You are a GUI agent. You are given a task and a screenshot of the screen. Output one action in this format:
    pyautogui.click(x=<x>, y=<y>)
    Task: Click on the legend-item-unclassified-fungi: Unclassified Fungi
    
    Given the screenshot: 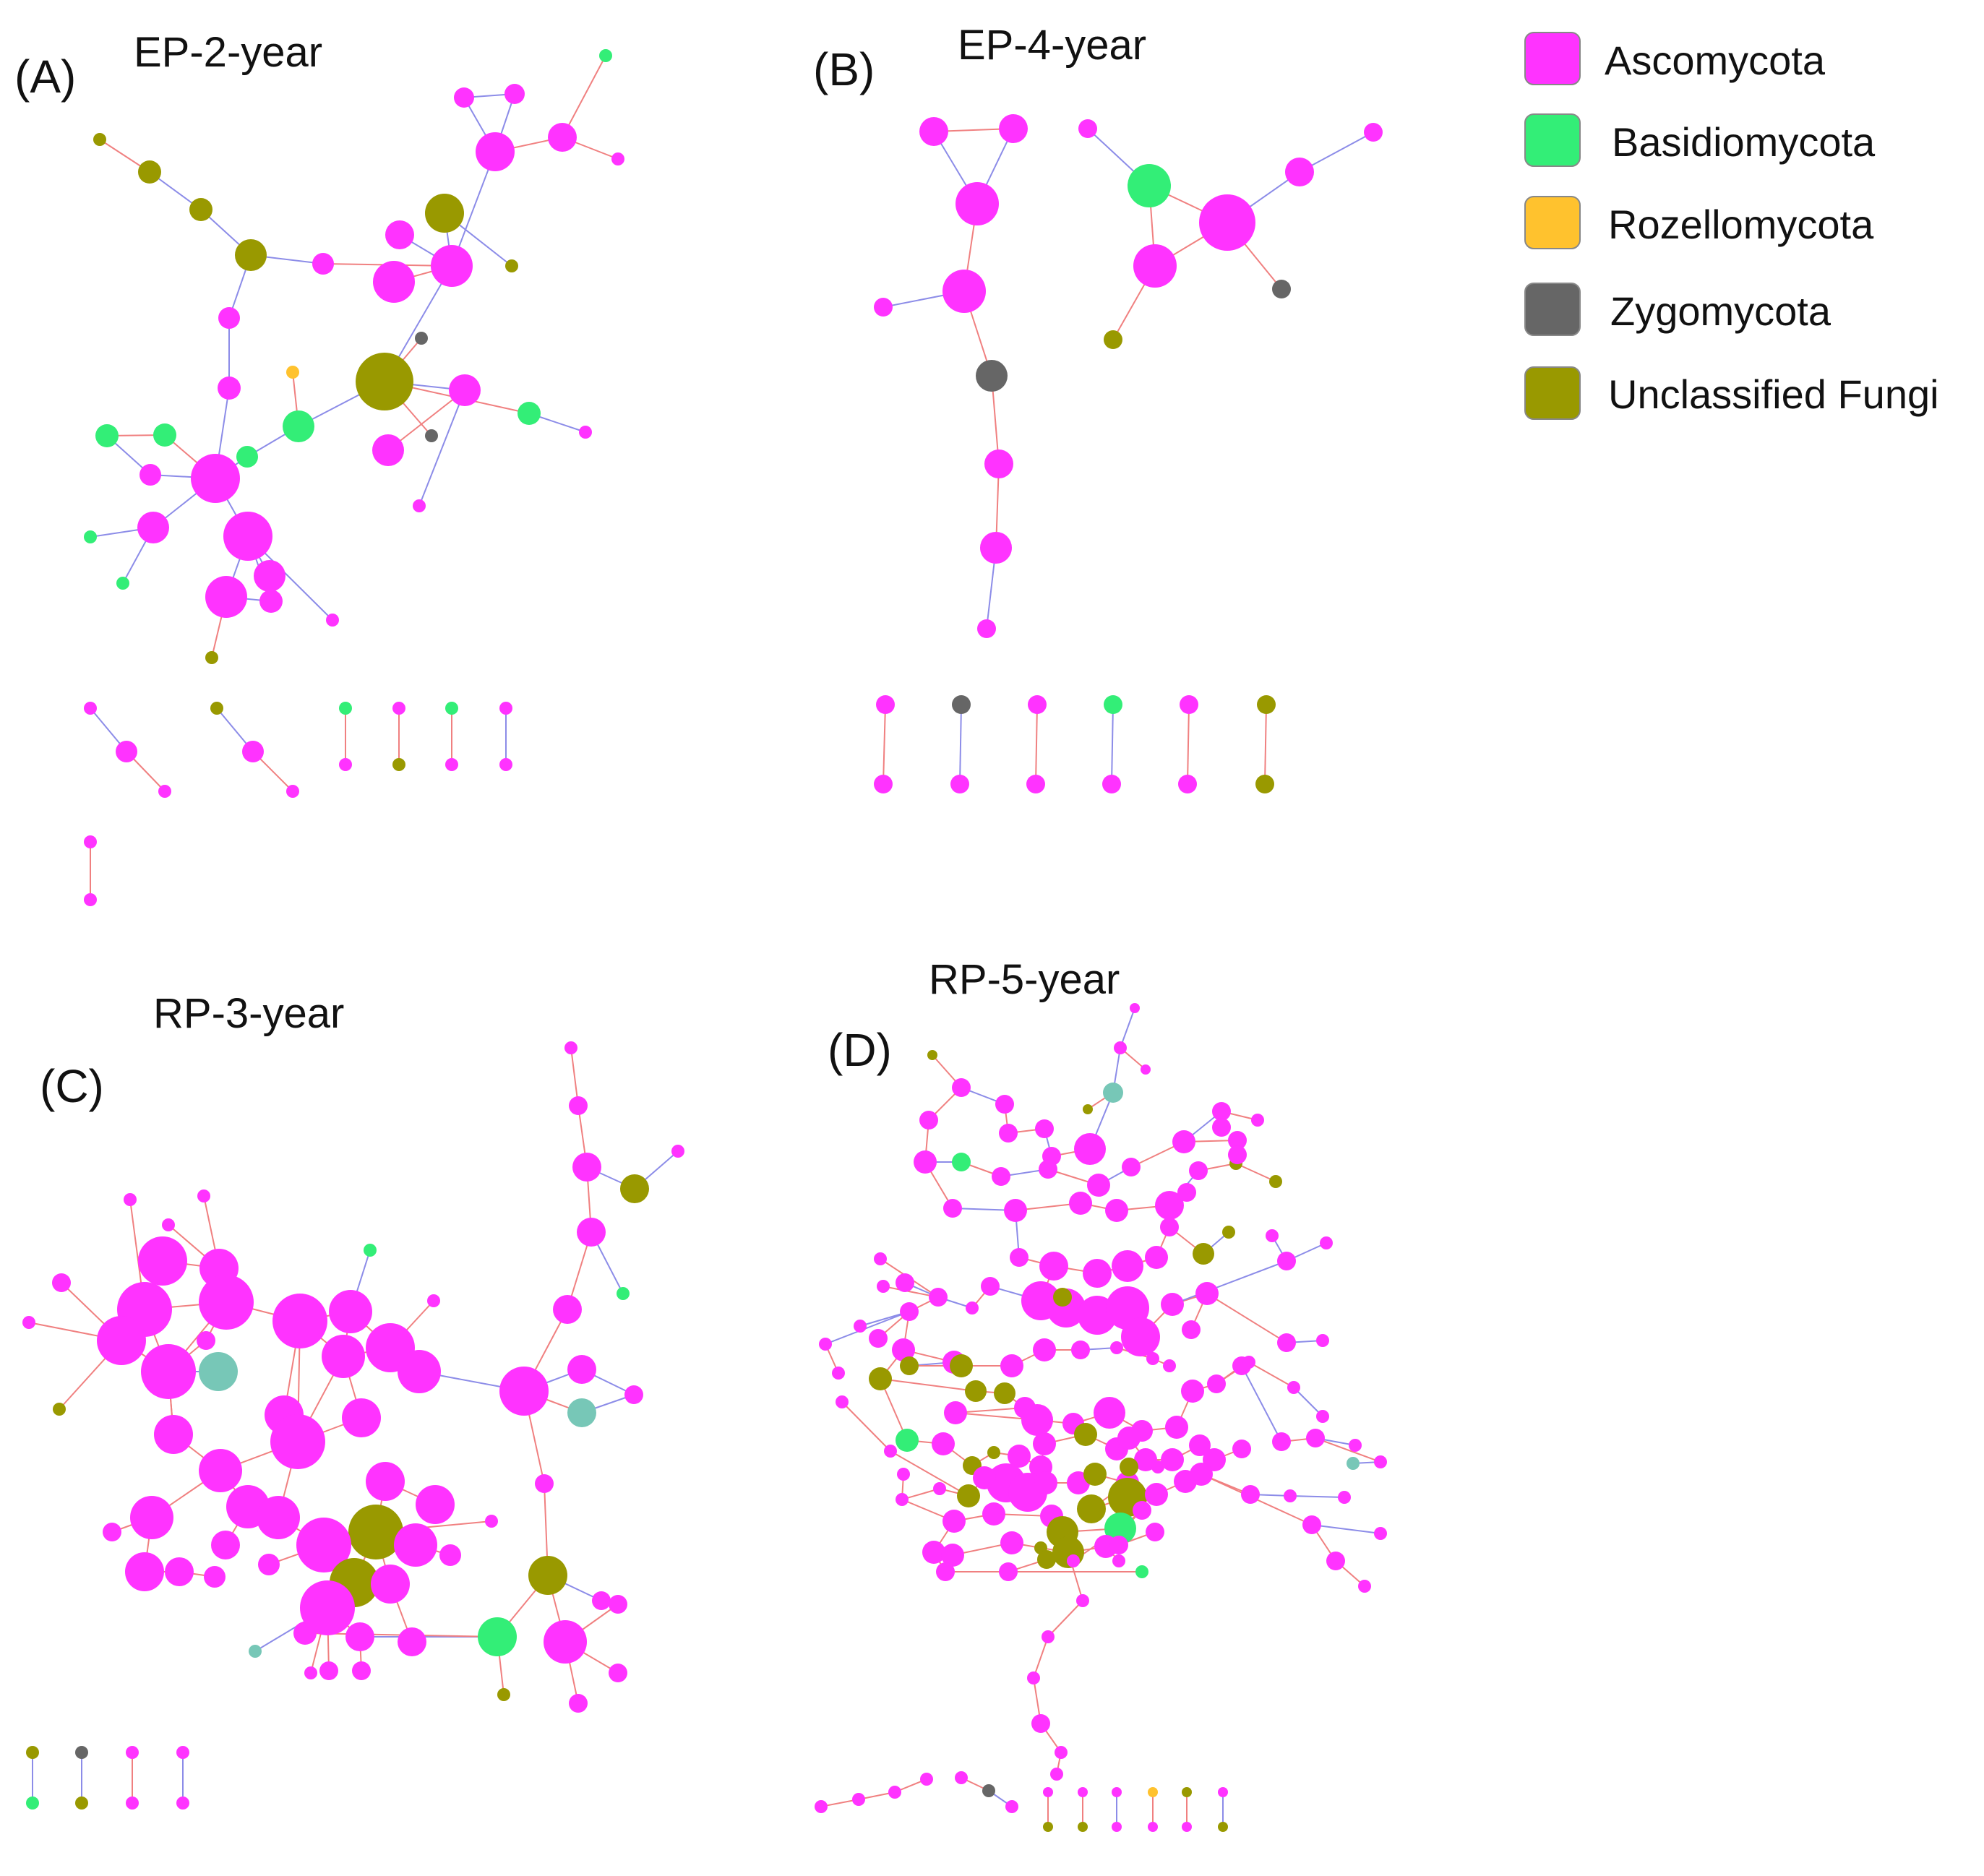 What is the action you would take?
    pyautogui.click(x=1732, y=393)
    